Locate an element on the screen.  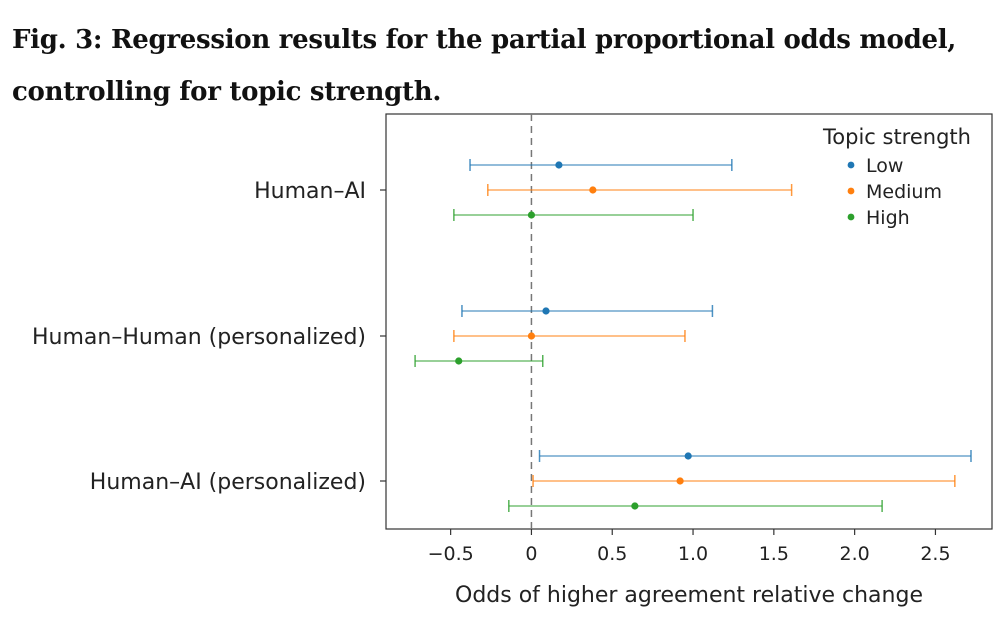
x-axis: −0.5 0 0.5 1.0 1.5 2.0 2.5 is located at coordinates (689, 547).